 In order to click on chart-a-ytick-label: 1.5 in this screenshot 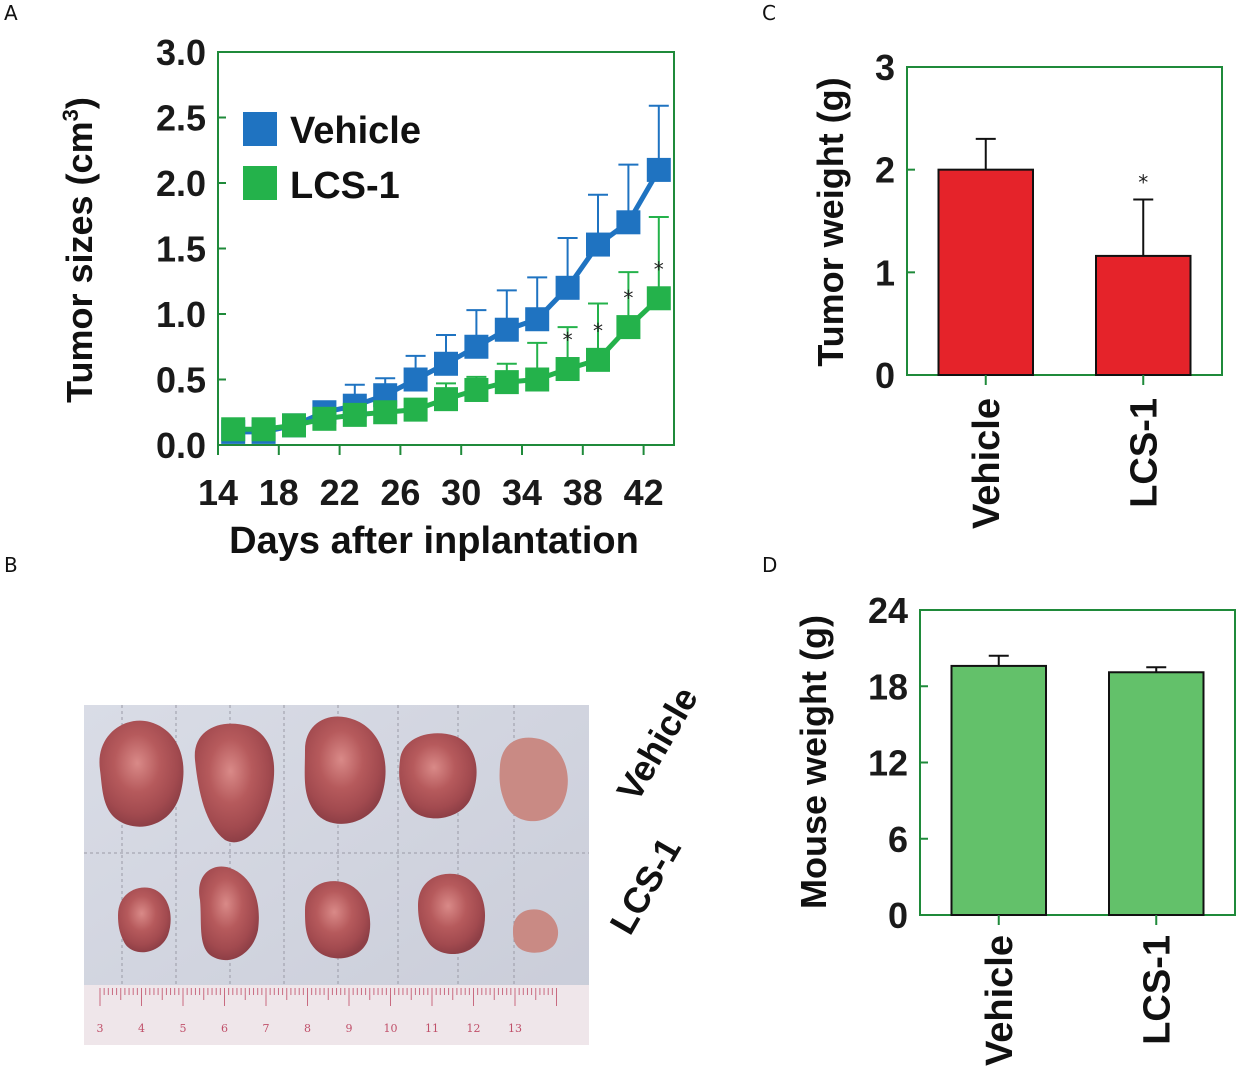, I will do `click(181, 249)`.